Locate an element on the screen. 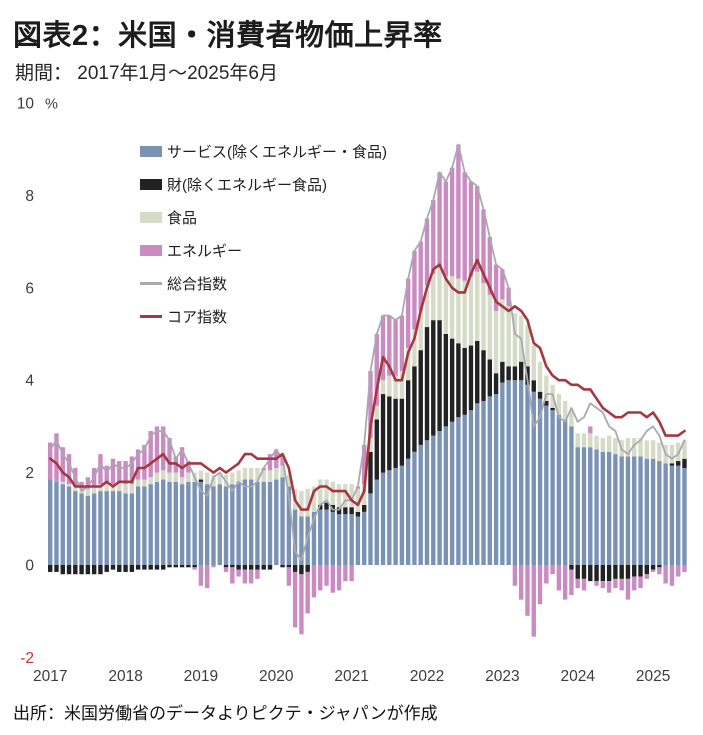  legend-item-services: サービス(除くエネルギー・食品) is located at coordinates (263, 151).